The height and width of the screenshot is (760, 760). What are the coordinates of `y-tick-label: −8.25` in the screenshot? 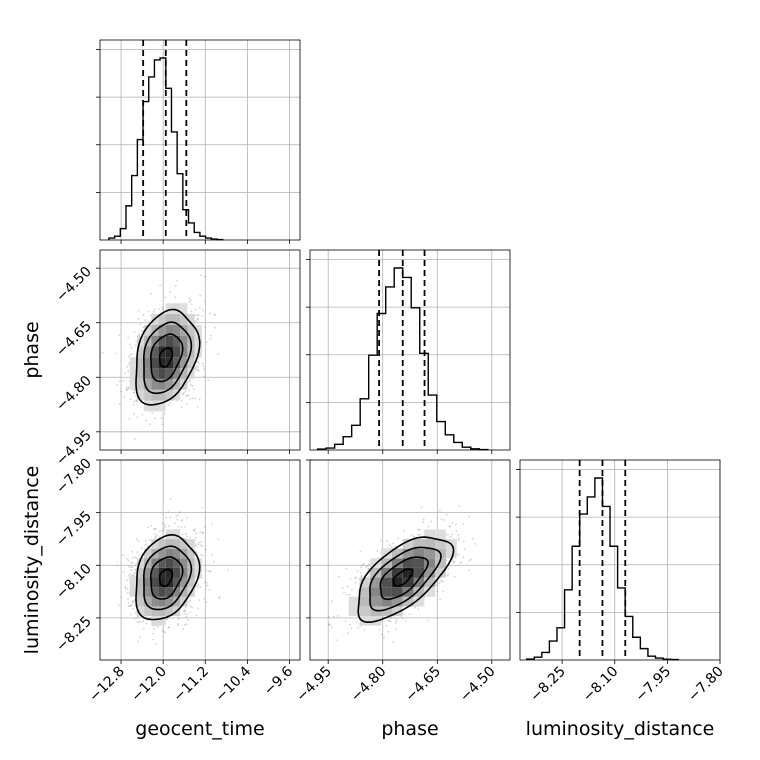 It's located at (74, 634).